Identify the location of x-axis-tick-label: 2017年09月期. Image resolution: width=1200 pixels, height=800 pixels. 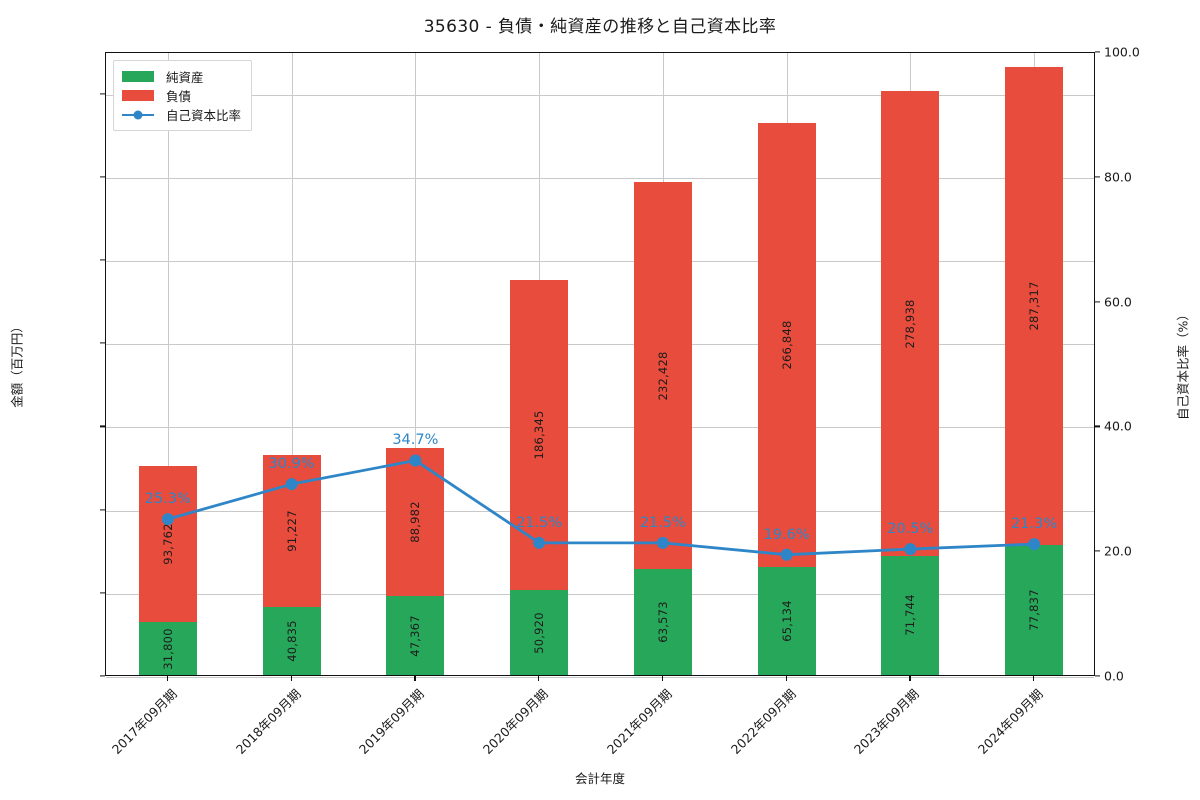
(144, 721).